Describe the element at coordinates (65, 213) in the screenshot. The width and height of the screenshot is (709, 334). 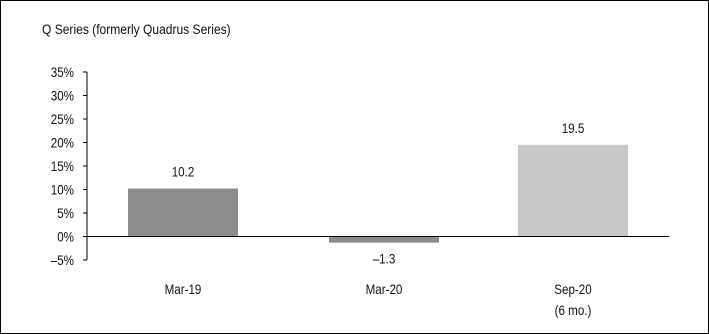
I see `y-tick-label: 5%` at that location.